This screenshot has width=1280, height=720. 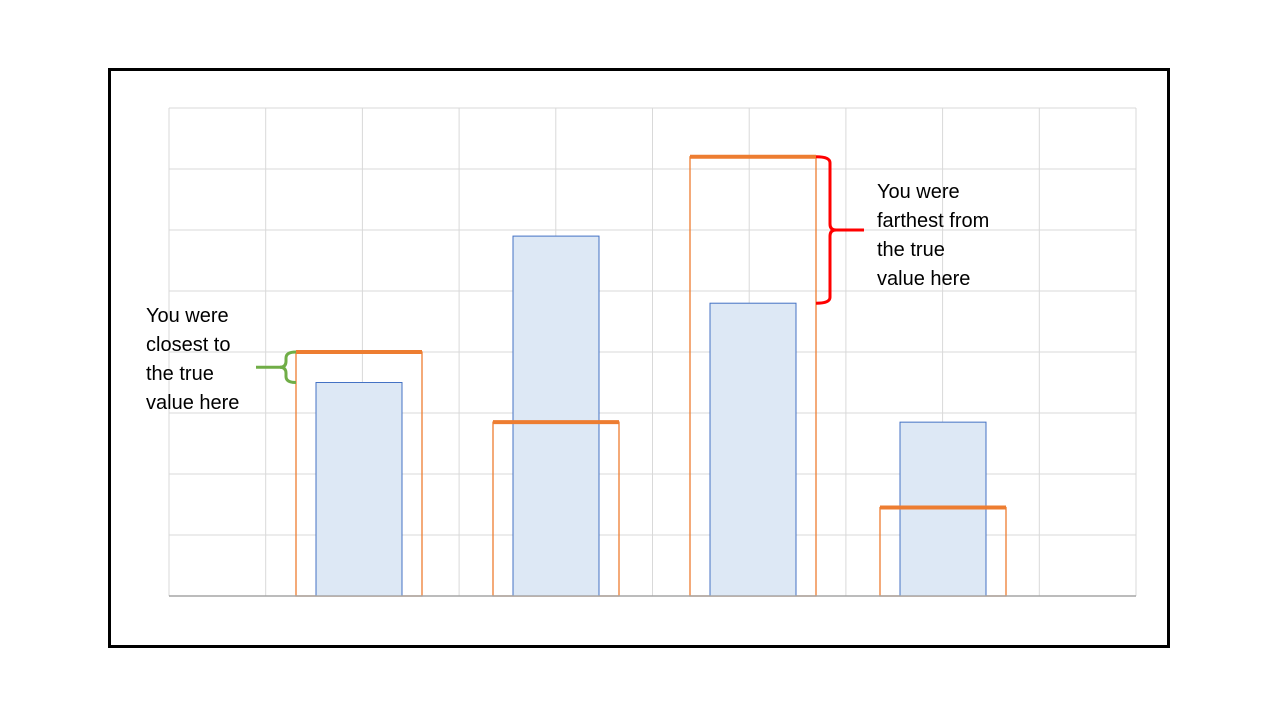 What do you see at coordinates (911, 250) in the screenshot?
I see `farthest-annotation-line: the true` at bounding box center [911, 250].